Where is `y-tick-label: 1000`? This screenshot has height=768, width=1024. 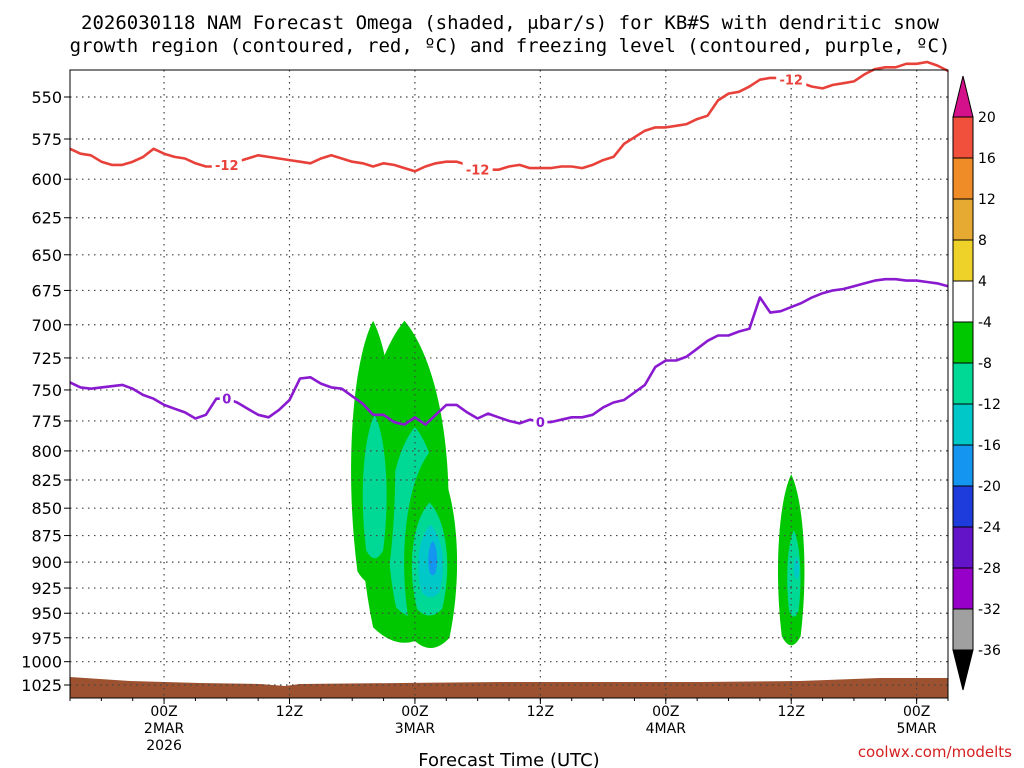
y-tick-label: 1000 is located at coordinates (41, 662).